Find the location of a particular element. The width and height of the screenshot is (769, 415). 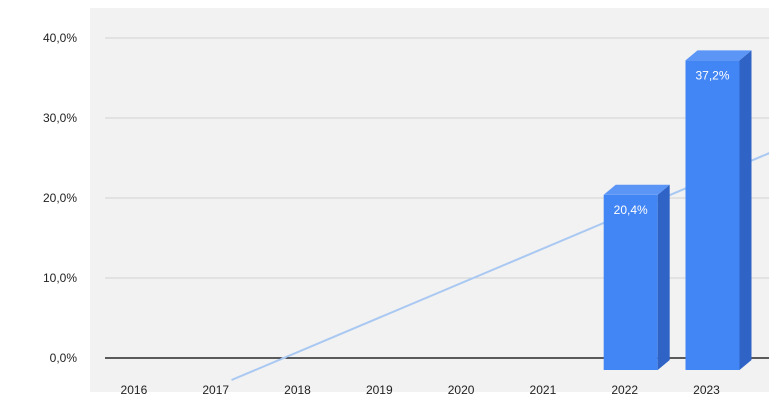

y-tick-label: 0,0% is located at coordinates (64, 358).